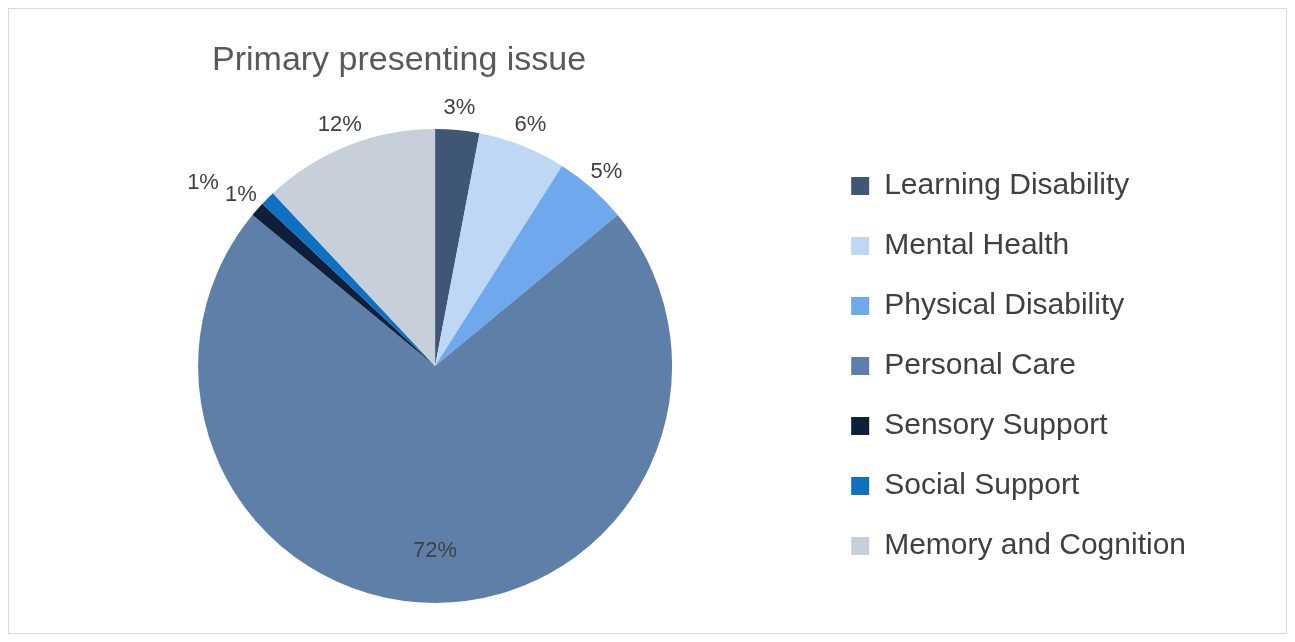 Image resolution: width=1295 pixels, height=642 pixels. Describe the element at coordinates (982, 484) in the screenshot. I see `legend-label: Social Support` at that location.